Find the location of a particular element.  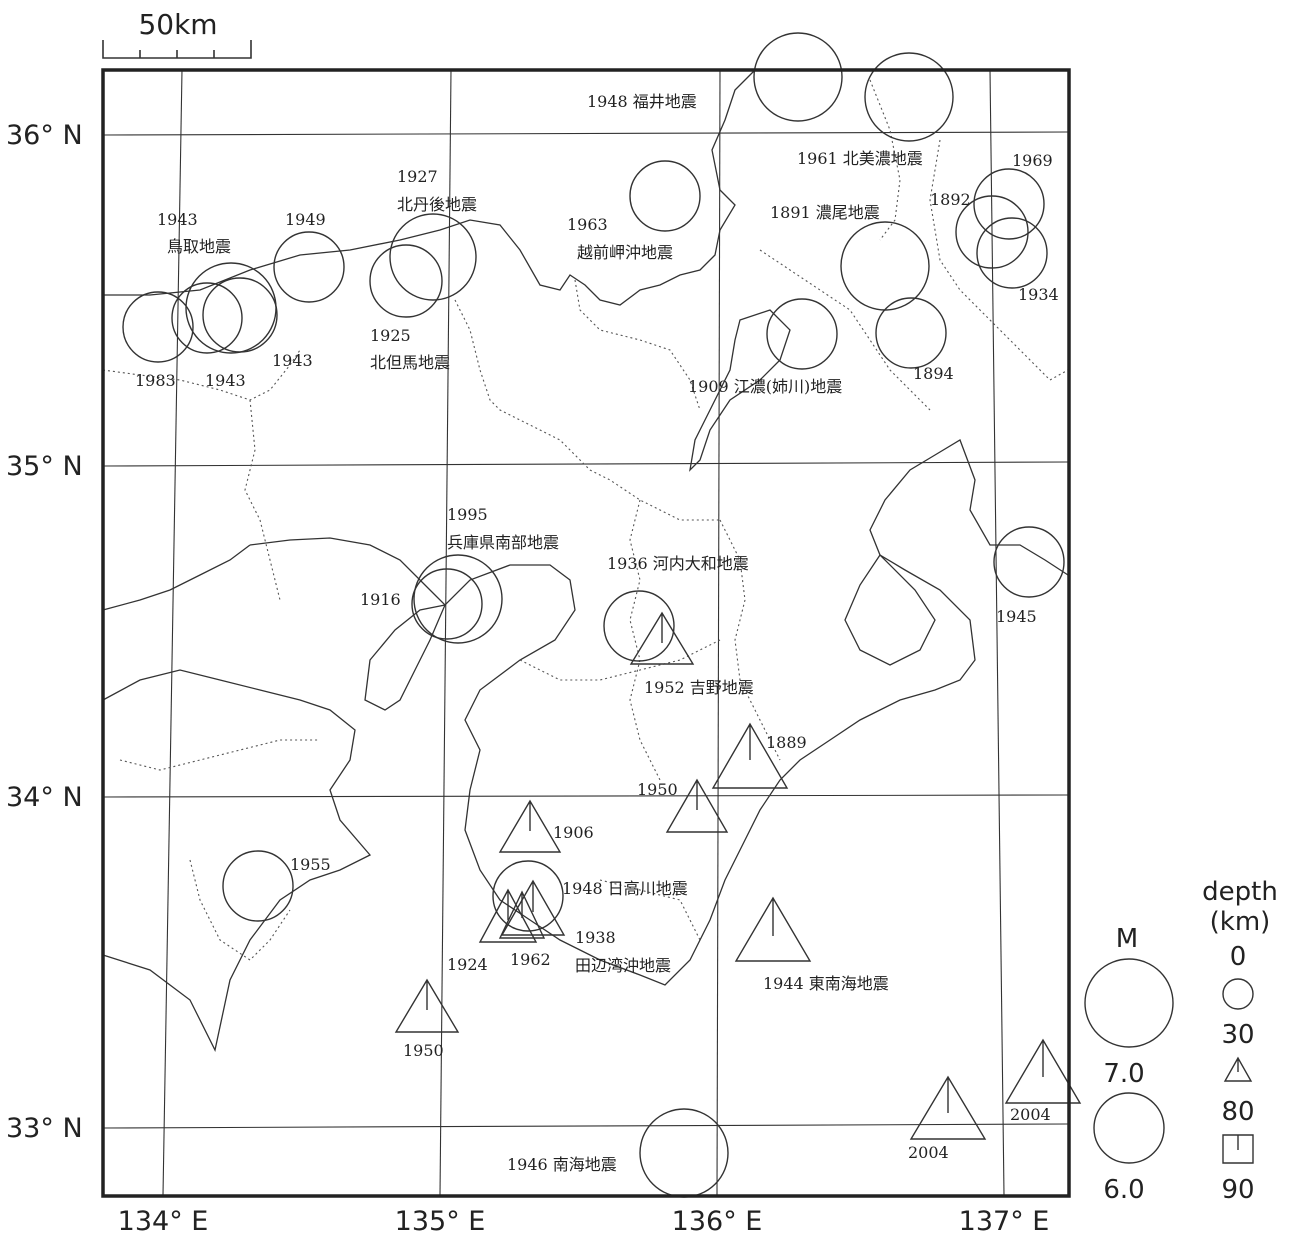

latitude-labels: 36° N 35° N 34° N 33° N is located at coordinates (44, 632).